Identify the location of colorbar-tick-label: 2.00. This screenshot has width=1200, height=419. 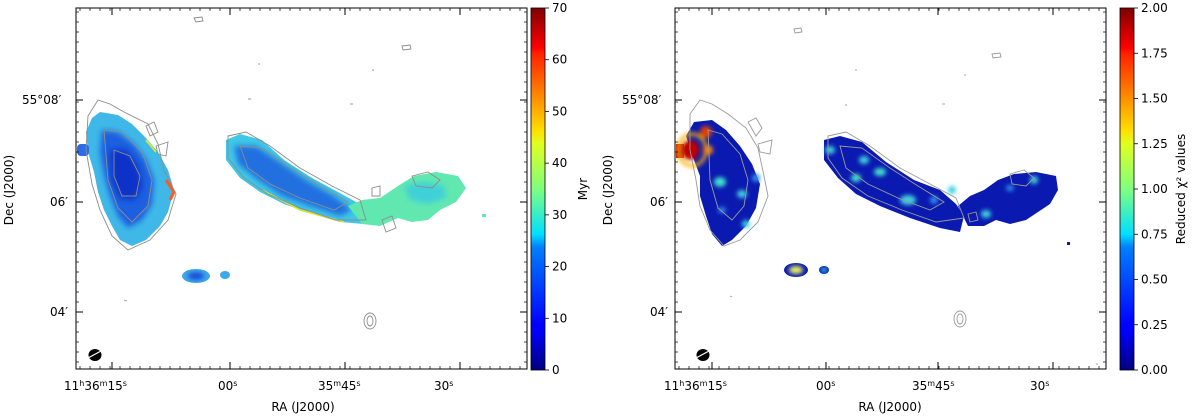
(1154, 8).